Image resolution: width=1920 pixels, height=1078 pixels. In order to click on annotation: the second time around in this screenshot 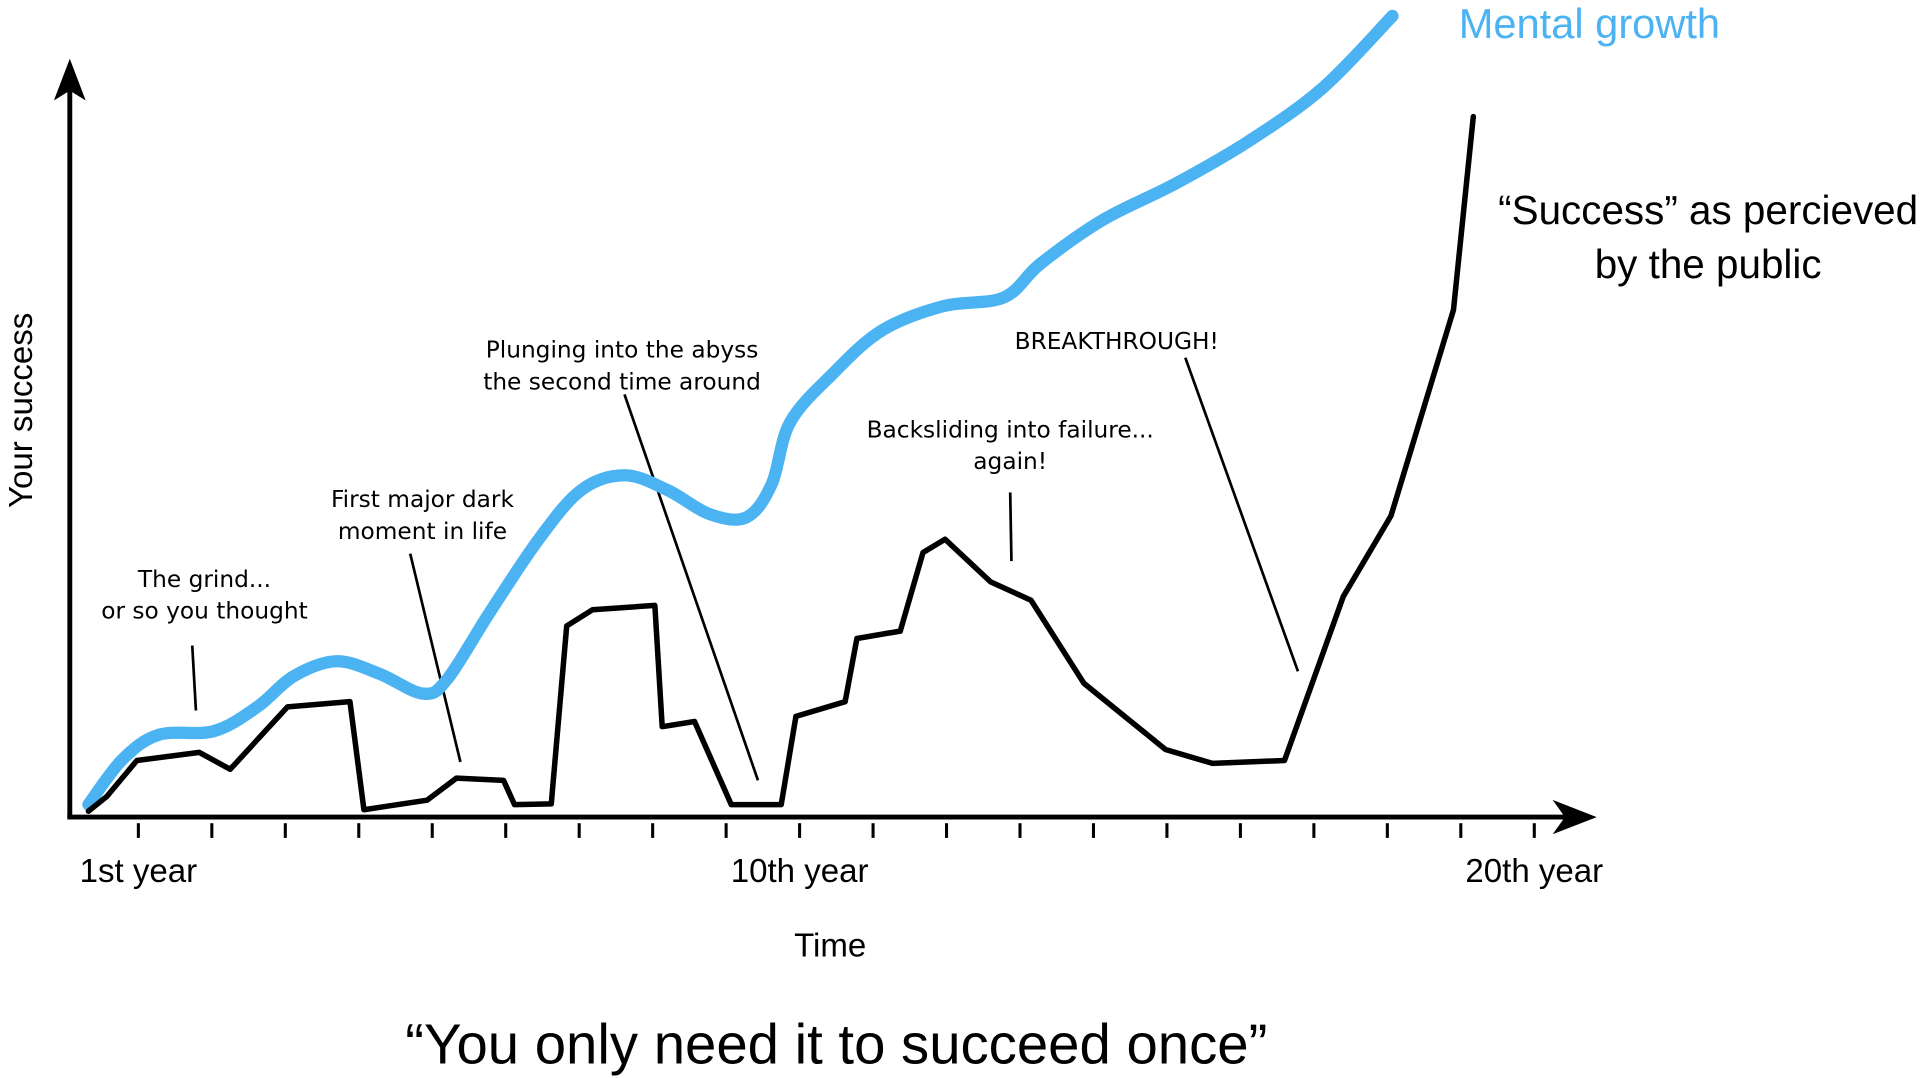, I will do `click(622, 382)`.